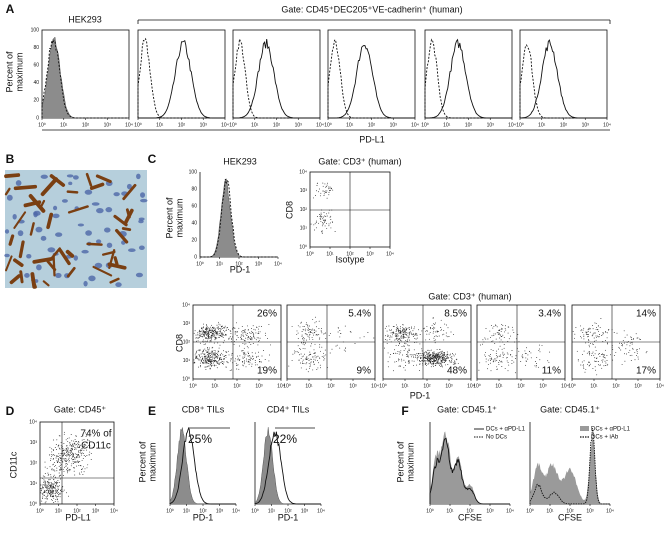 Image resolution: width=664 pixels, height=535 pixels. What do you see at coordinates (19, 71) in the screenshot?
I see `y-axis-label: maximum` at bounding box center [19, 71].